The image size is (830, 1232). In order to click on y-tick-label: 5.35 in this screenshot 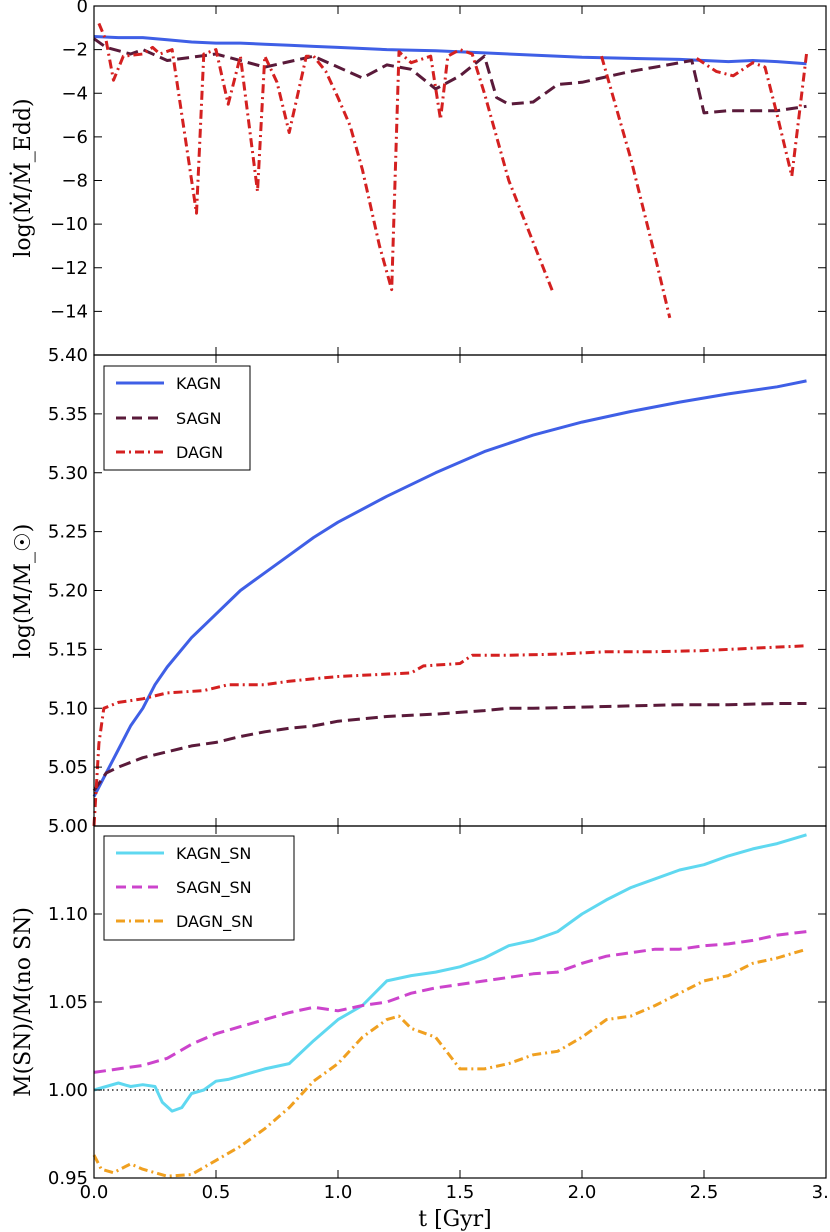, I will do `click(68, 414)`.